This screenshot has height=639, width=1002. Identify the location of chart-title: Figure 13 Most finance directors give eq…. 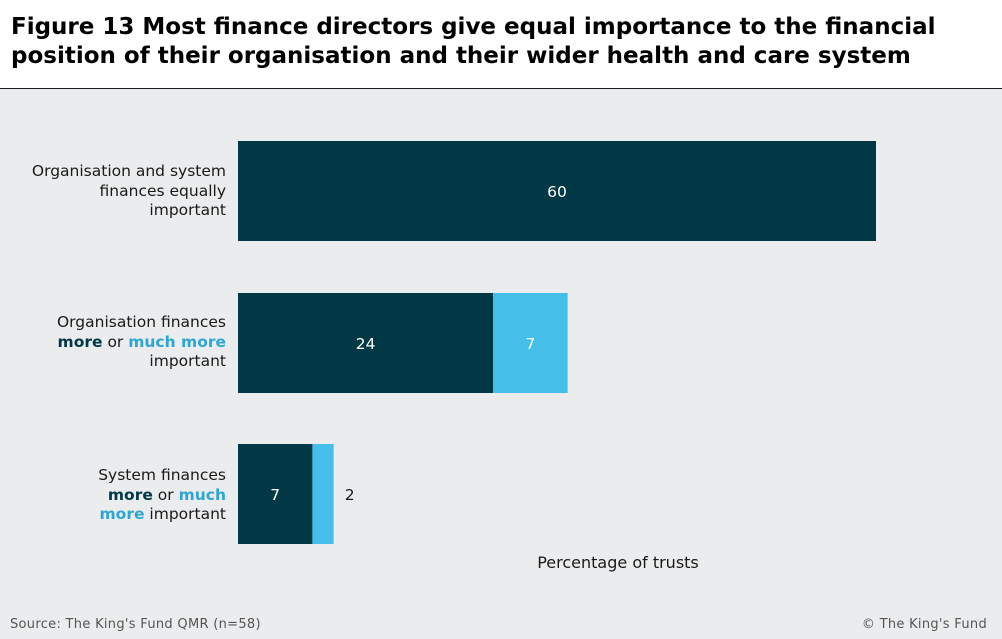
(473, 41).